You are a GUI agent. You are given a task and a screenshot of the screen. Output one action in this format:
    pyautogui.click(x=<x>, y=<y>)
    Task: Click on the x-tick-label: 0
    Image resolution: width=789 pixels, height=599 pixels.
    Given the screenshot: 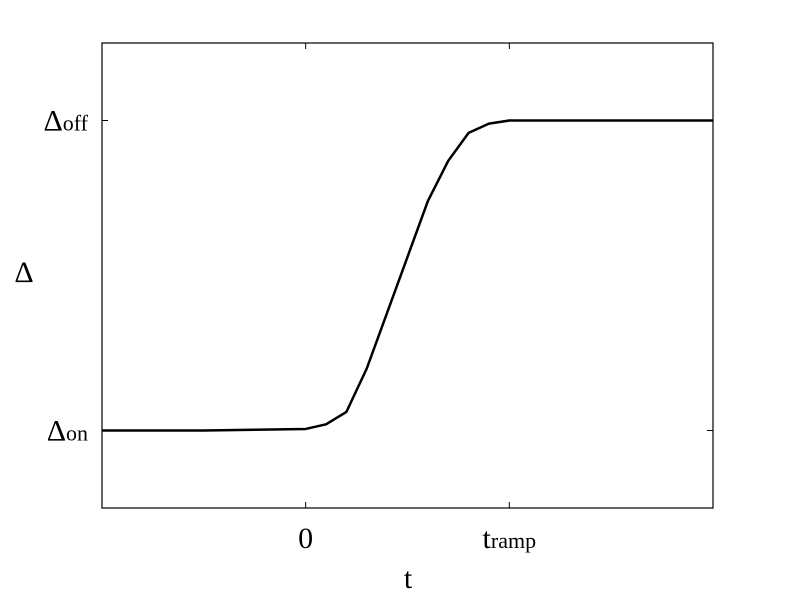 What is the action you would take?
    pyautogui.click(x=305, y=538)
    